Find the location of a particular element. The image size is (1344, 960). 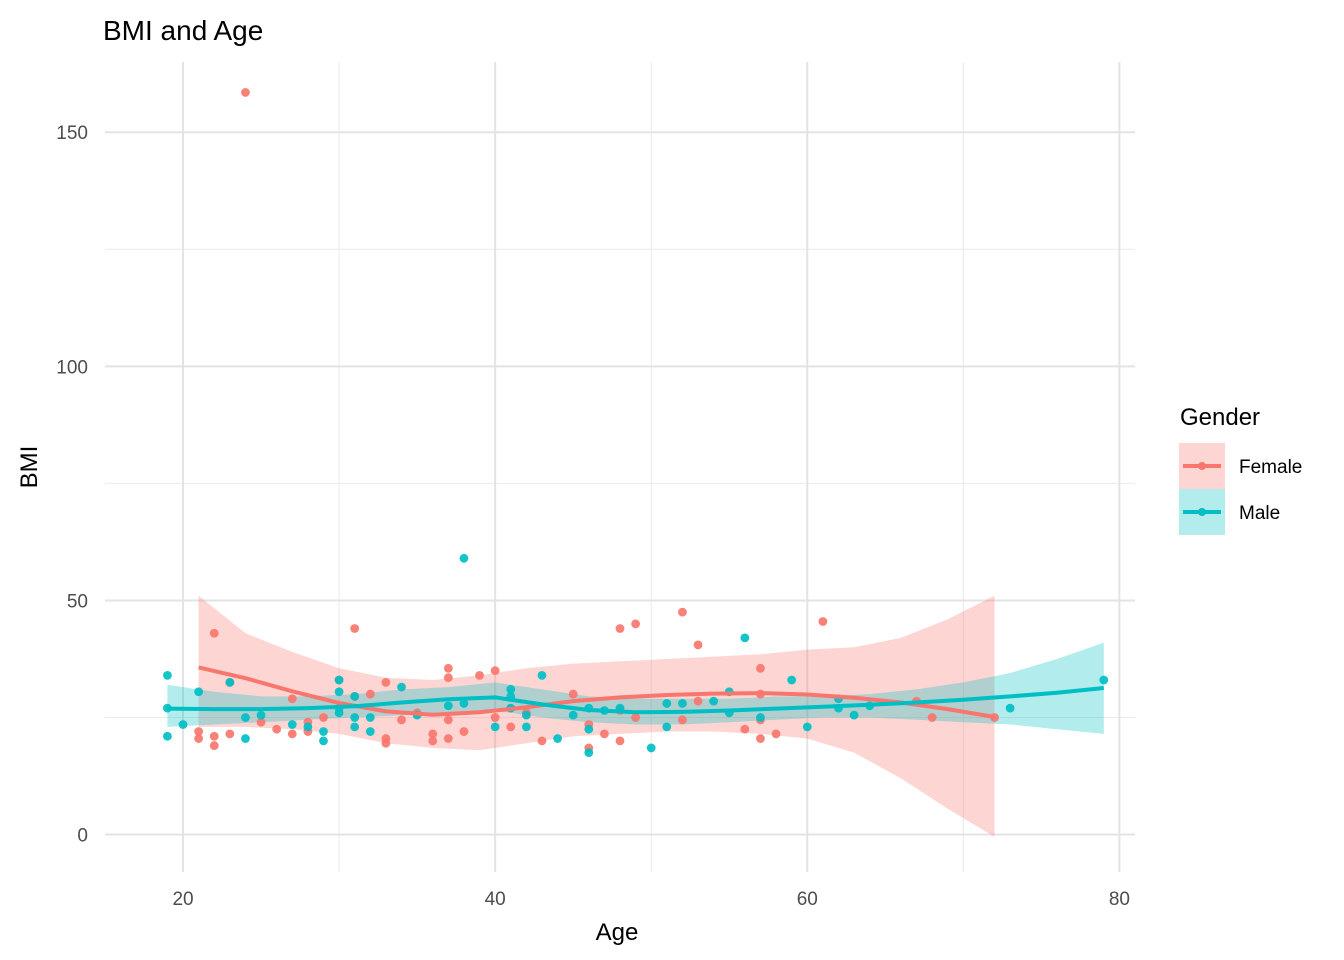

y-tick-label: 0 is located at coordinates (82, 836).